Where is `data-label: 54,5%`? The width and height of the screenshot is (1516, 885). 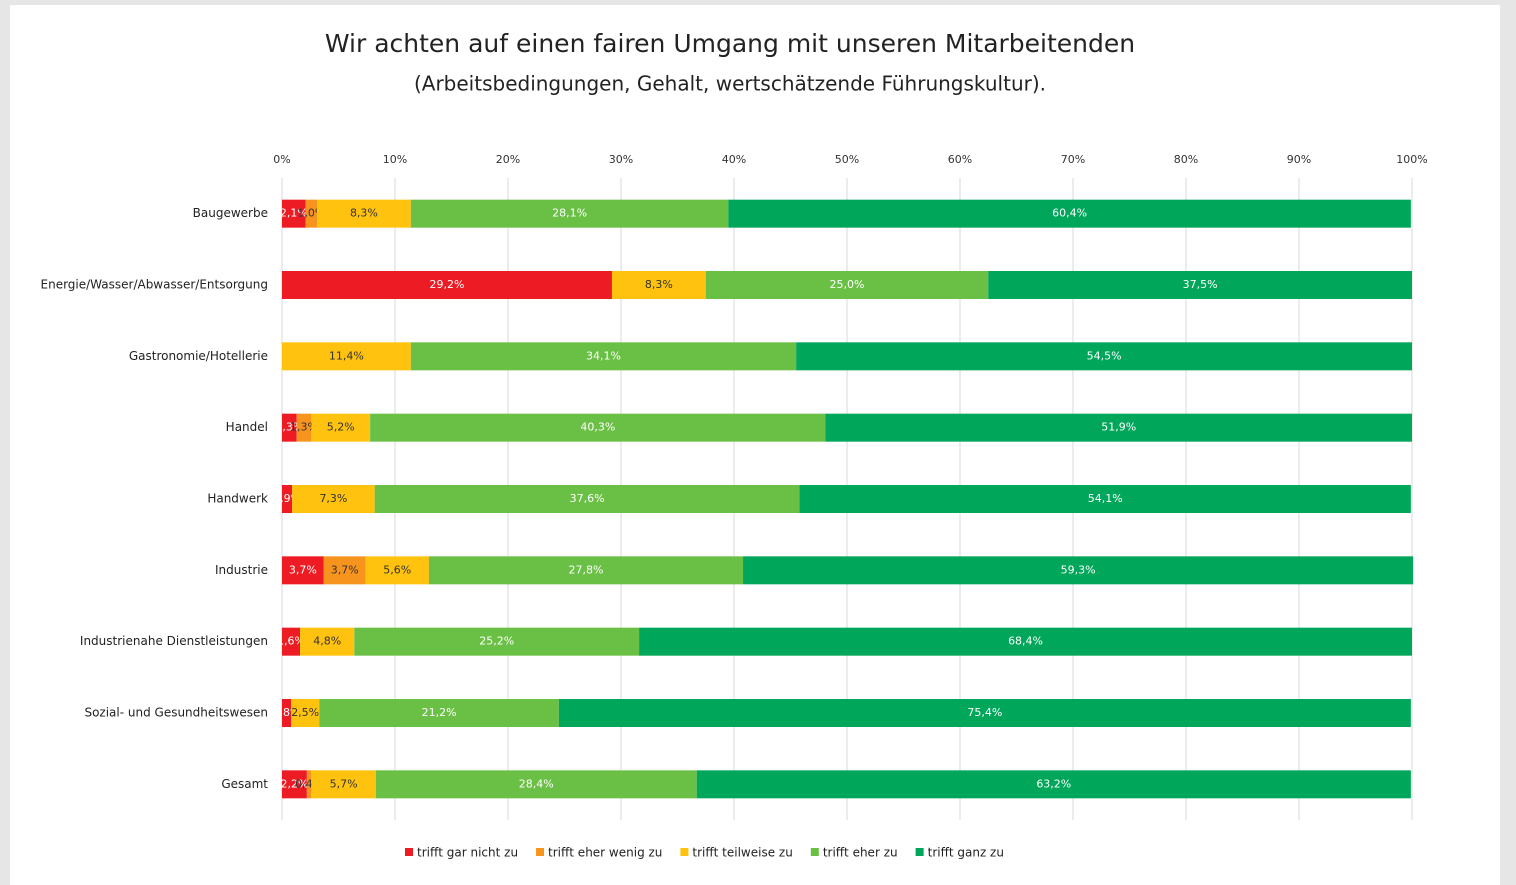 data-label: 54,5% is located at coordinates (1104, 355).